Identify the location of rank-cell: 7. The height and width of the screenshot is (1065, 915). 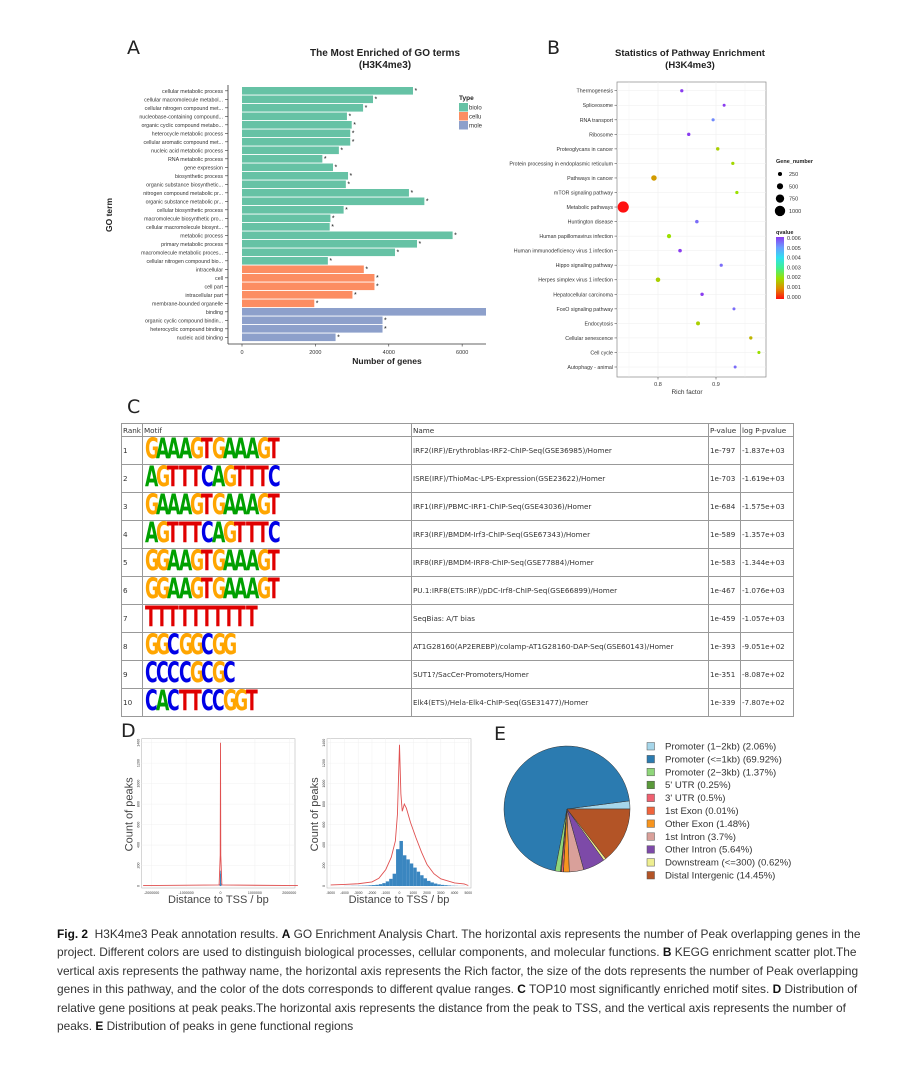
(132, 618).